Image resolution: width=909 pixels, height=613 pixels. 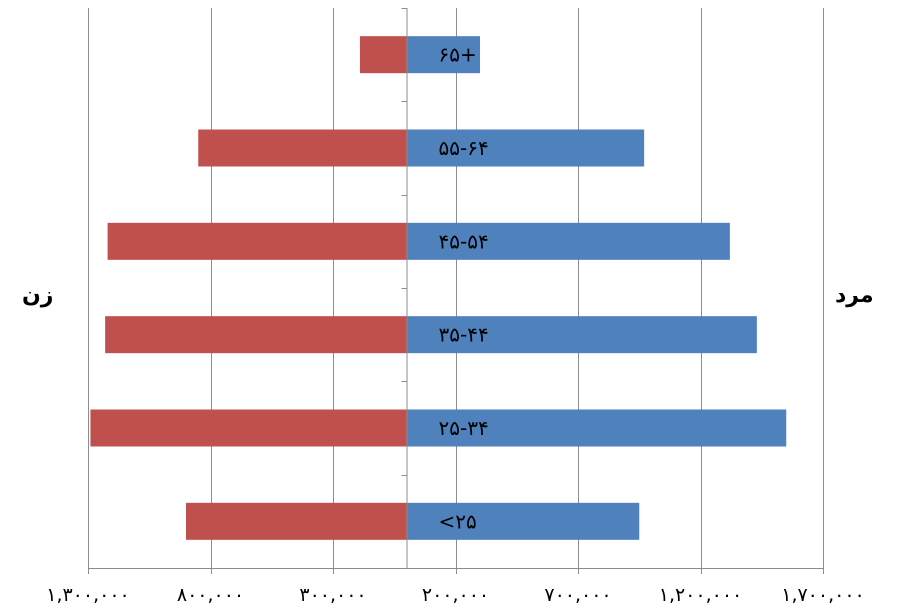 What do you see at coordinates (464, 335) in the screenshot?
I see `category-label-2: ۳۵-۴۴` at bounding box center [464, 335].